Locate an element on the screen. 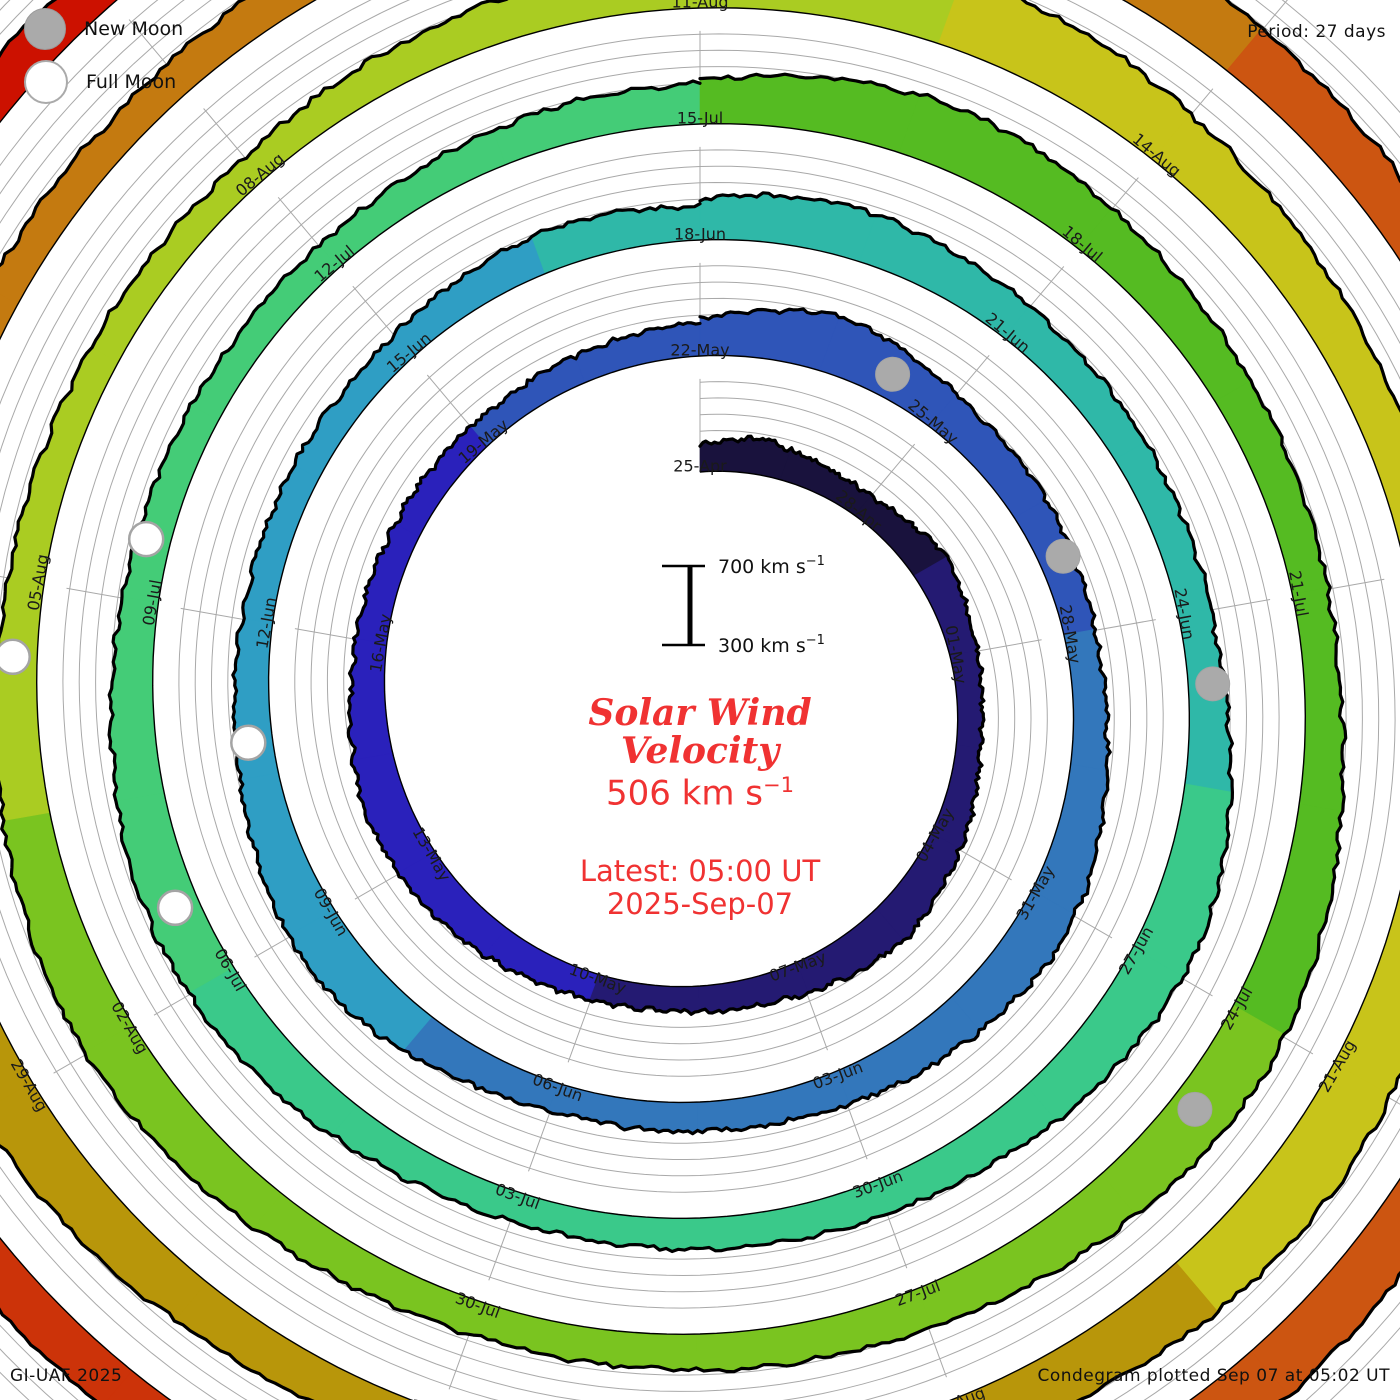  scalebar-bottom-label: 300 km s−1 is located at coordinates (771, 645).